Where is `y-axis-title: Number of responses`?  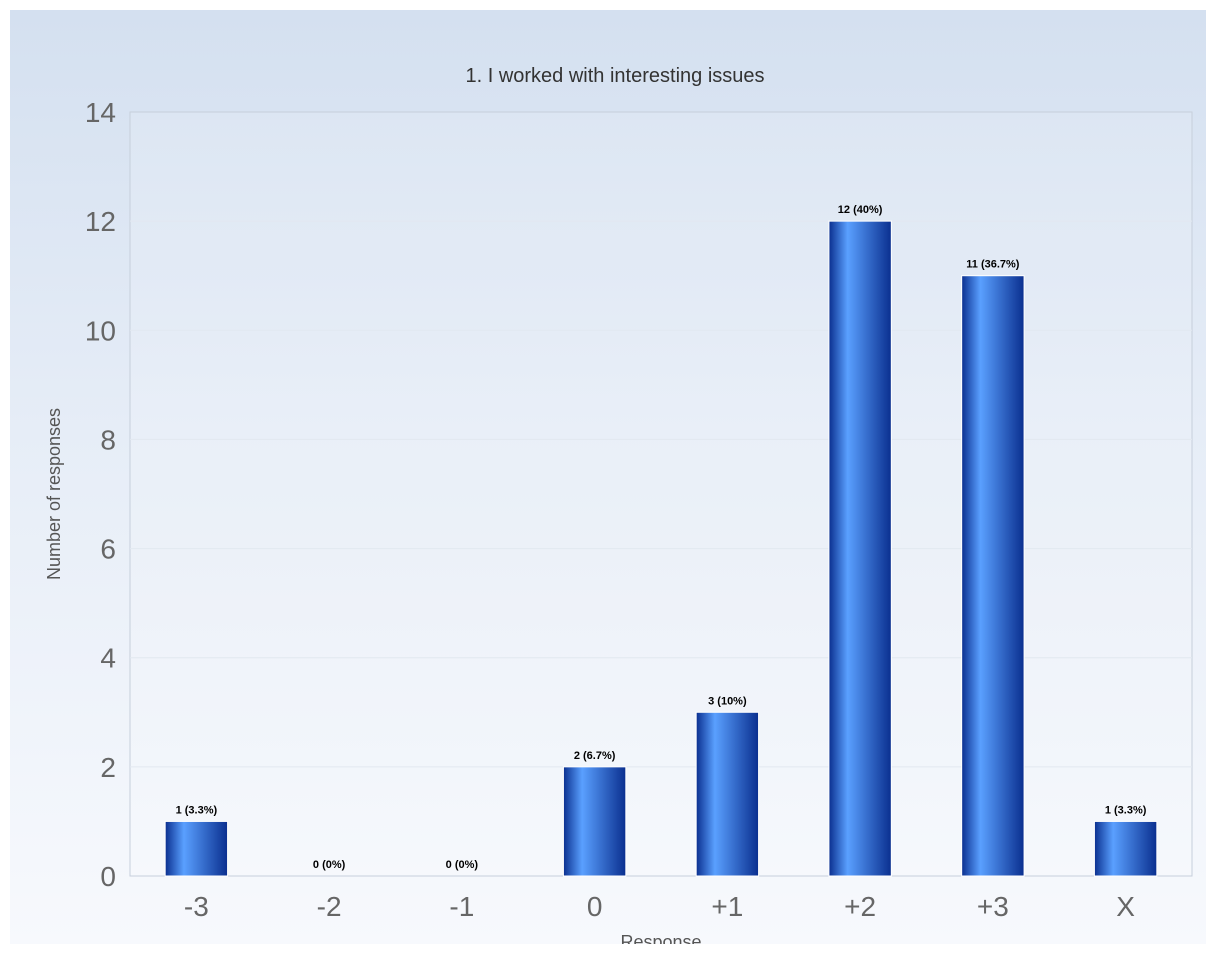 y-axis-title: Number of responses is located at coordinates (54, 494).